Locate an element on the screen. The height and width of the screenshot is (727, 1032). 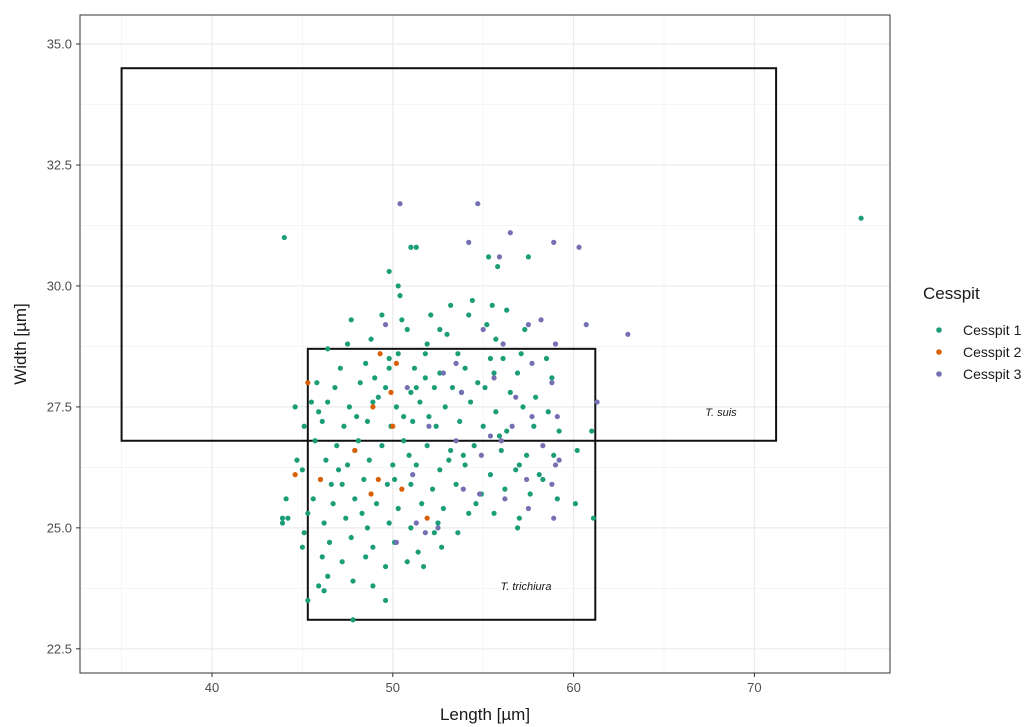
y-tick-label: 27.5 is located at coordinates (59, 406).